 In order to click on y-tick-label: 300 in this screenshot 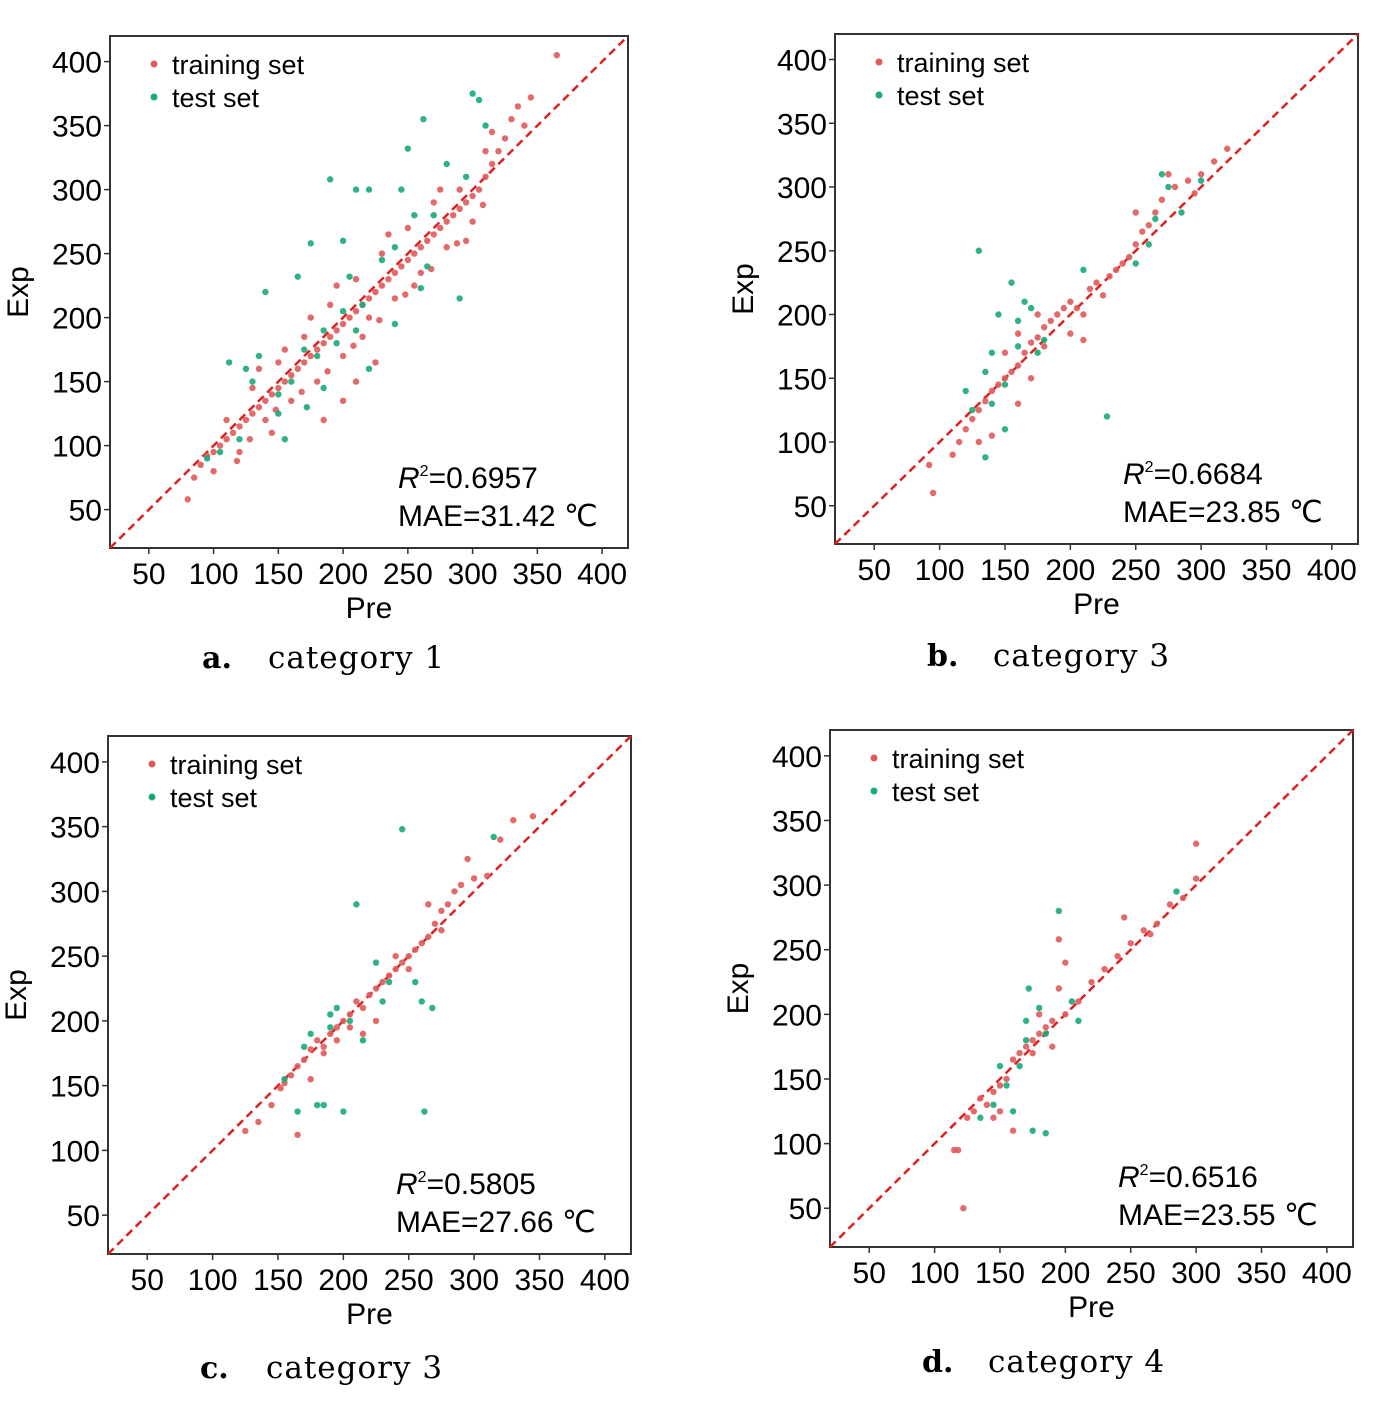, I will do `click(802, 188)`.